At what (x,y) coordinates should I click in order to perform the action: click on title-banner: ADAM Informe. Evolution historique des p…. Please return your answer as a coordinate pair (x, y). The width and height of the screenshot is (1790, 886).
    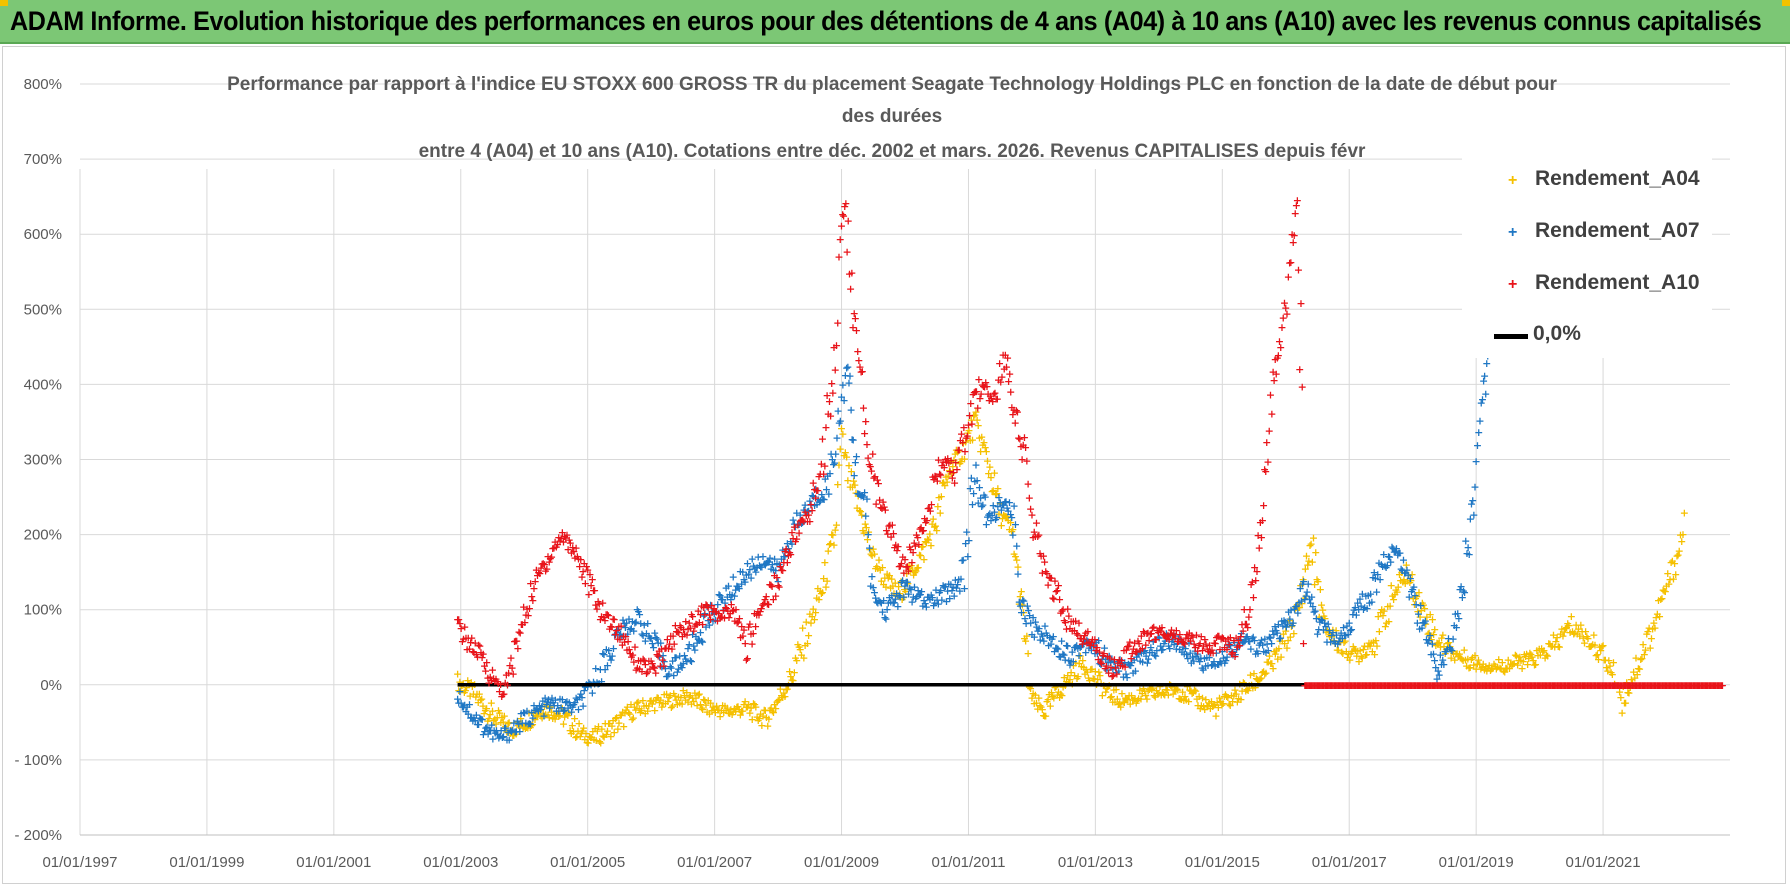
    Looking at the image, I should click on (895, 22).